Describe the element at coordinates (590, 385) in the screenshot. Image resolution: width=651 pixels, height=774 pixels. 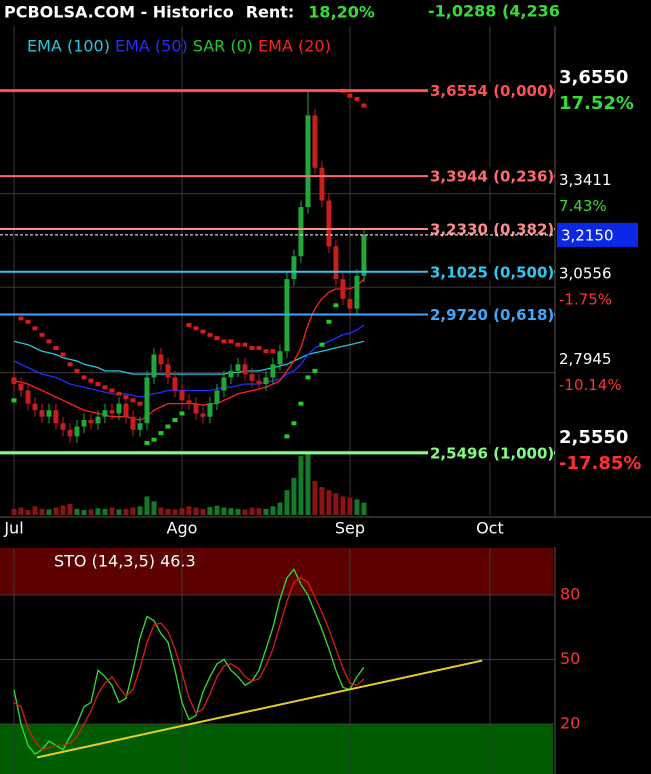
I see `y-tick-change: -10.14%` at that location.